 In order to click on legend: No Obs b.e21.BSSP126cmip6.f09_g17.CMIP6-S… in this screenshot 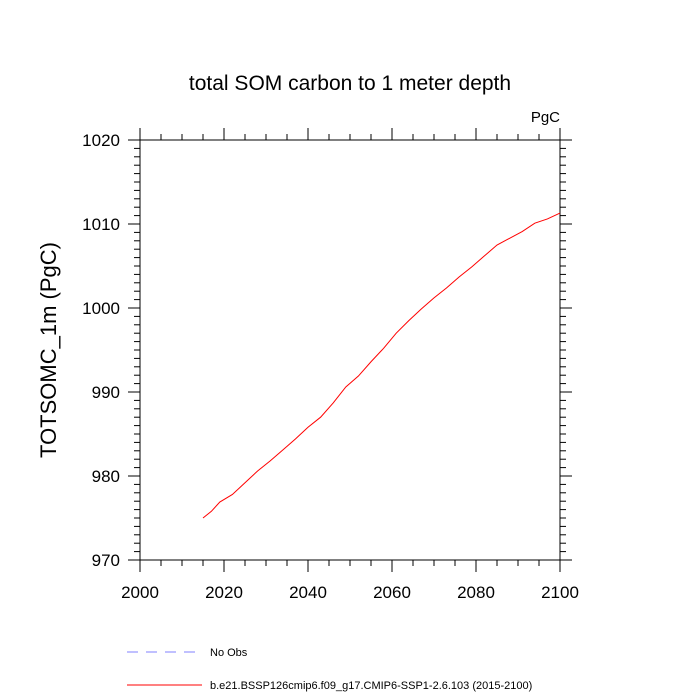, I will do `click(329, 669)`.